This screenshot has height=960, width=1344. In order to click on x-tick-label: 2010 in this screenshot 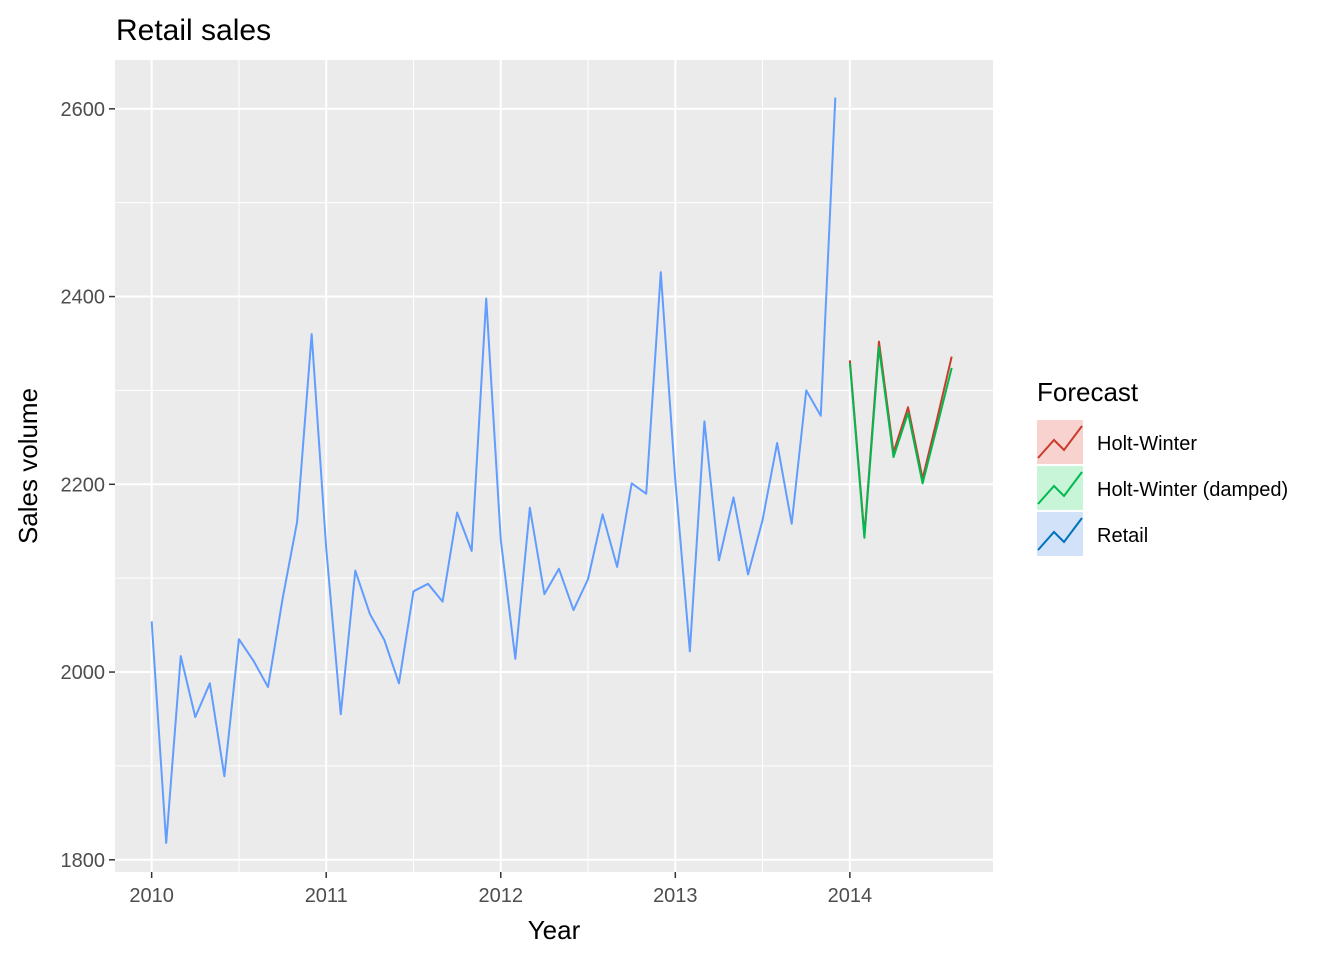, I will do `click(151, 896)`.